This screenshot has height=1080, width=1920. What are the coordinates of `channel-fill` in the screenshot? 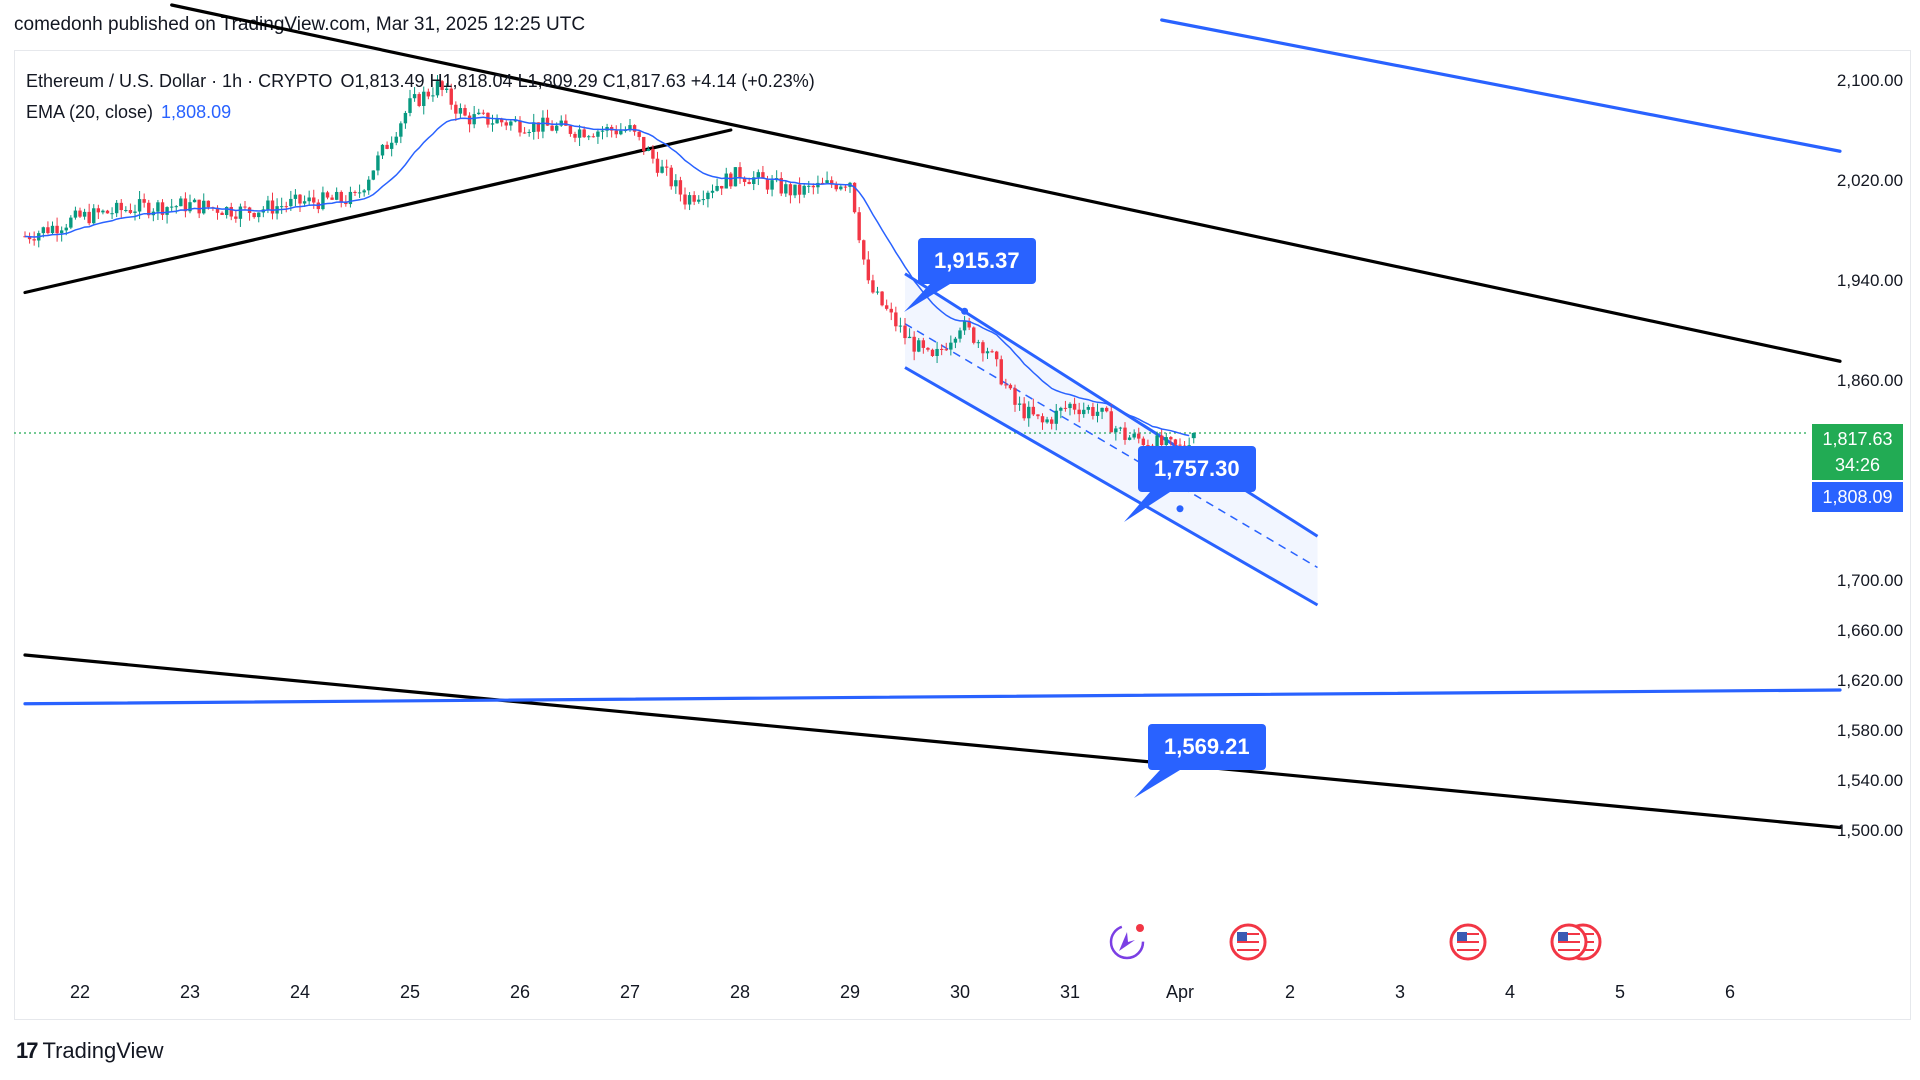 It's located at (1111, 439).